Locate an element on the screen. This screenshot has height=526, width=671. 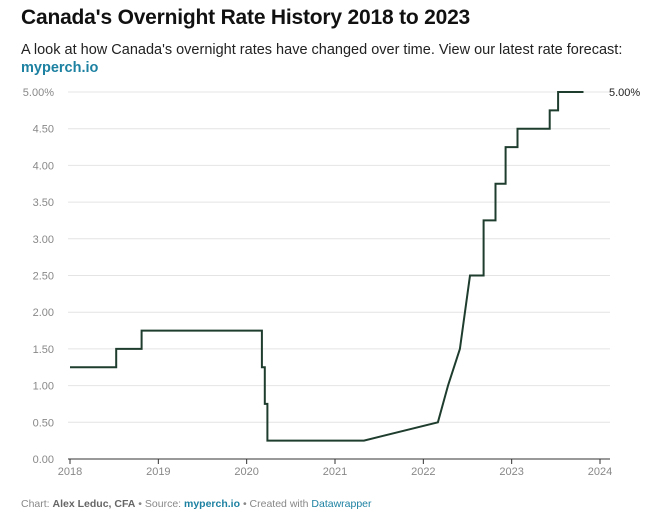
x-tick-label: 2018 is located at coordinates (70, 472).